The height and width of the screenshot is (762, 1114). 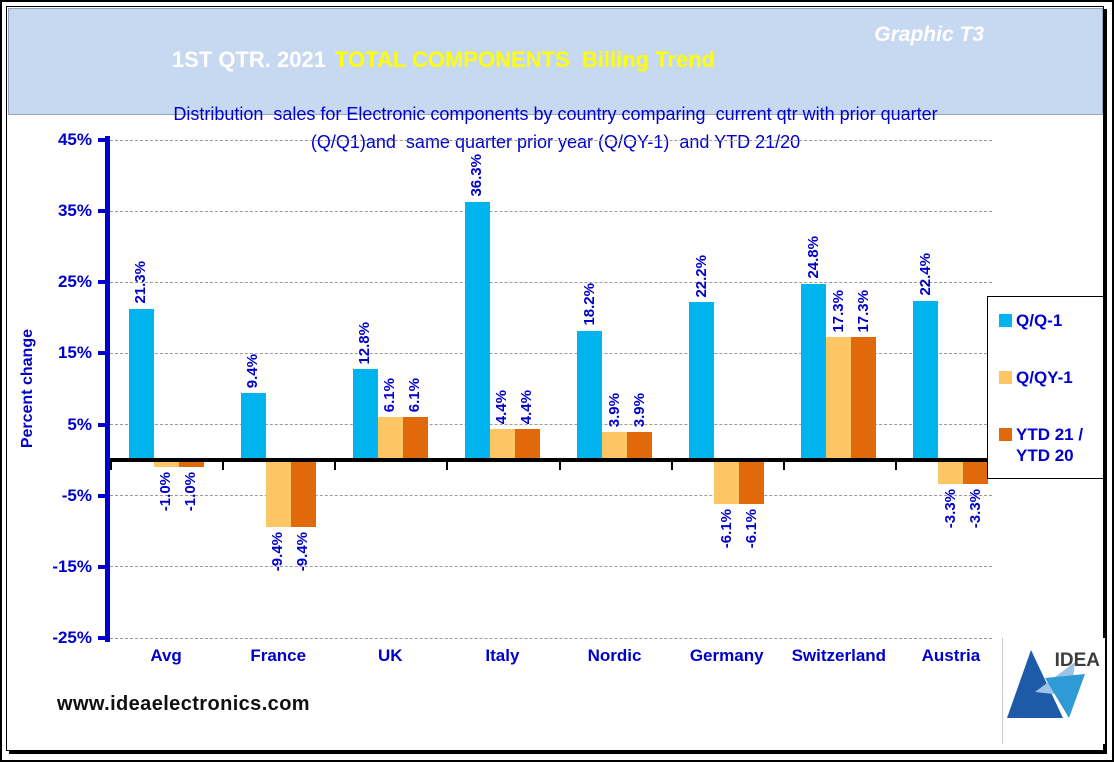 I want to click on bar-q-q-1-avg, so click(x=141, y=384).